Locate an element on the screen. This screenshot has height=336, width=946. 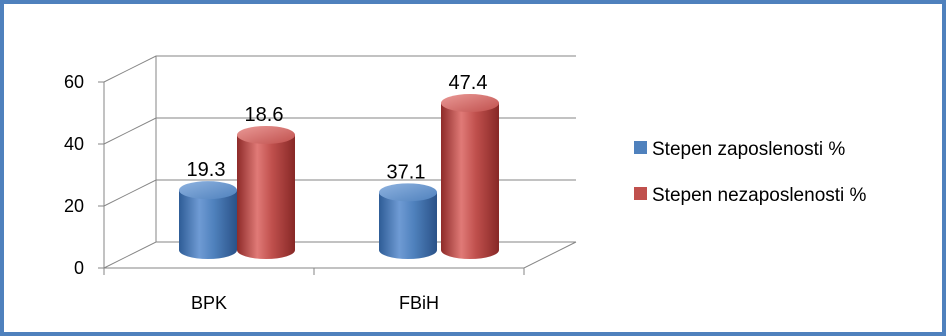
data-label: 47.4 is located at coordinates (468, 83).